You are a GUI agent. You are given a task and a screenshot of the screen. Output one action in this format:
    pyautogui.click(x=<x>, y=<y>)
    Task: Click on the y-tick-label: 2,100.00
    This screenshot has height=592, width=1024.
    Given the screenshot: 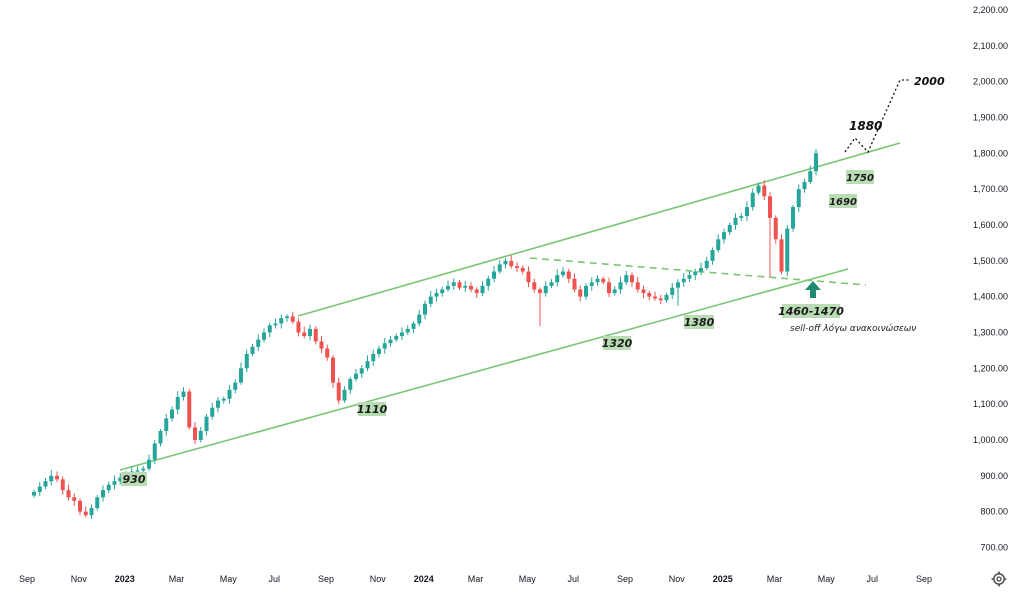 What is the action you would take?
    pyautogui.click(x=990, y=46)
    